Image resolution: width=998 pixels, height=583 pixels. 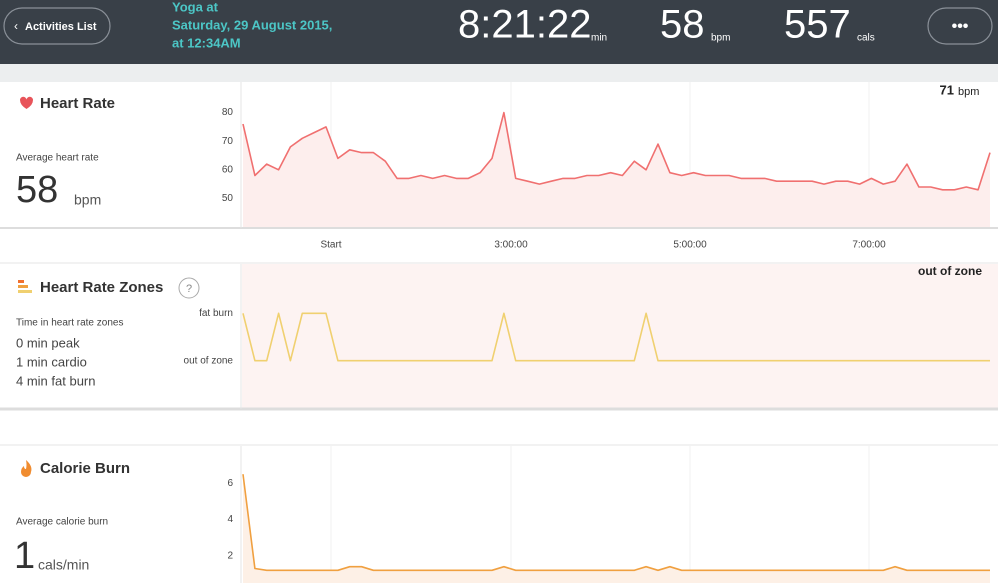 What do you see at coordinates (690, 245) in the screenshot?
I see `x-tick-label: 5:00:00` at bounding box center [690, 245].